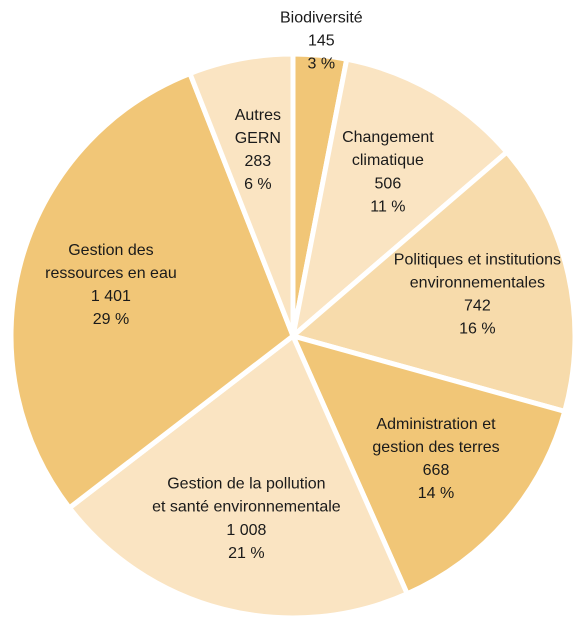 This screenshot has height=620, width=574. I want to click on label-line: Administration et, so click(436, 424).